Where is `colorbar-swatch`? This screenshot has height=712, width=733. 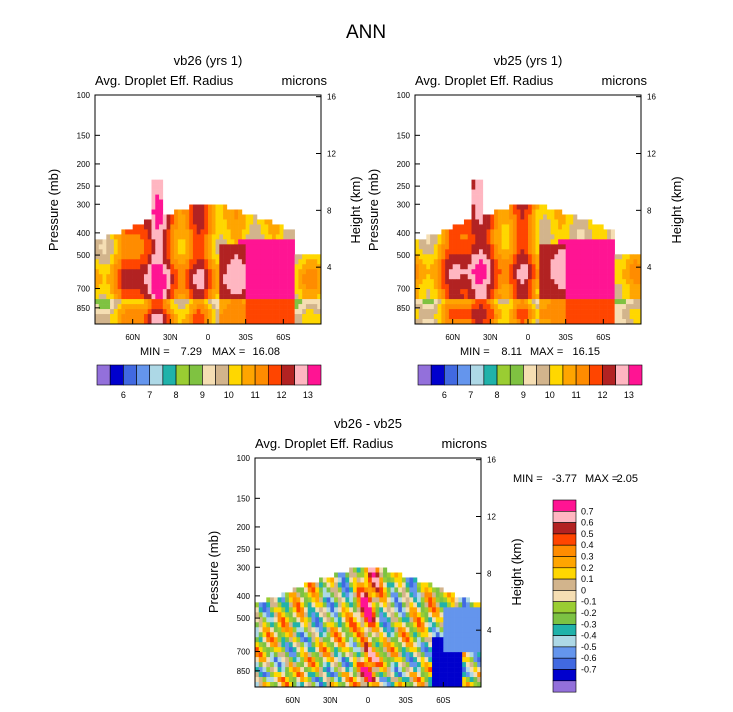 colorbar-swatch is located at coordinates (564, 528).